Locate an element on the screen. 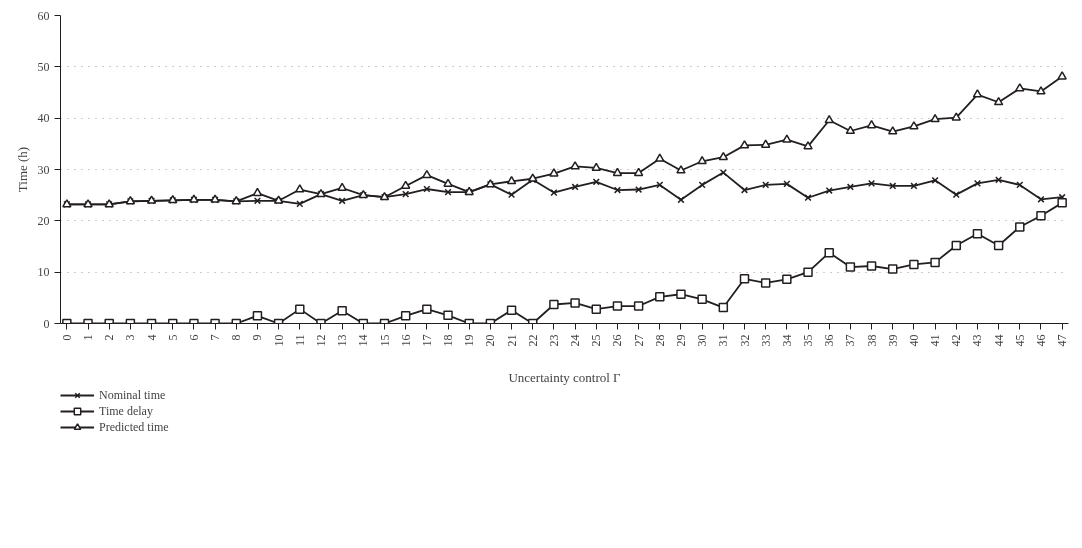  y-tick-label: 10 is located at coordinates (43, 272).